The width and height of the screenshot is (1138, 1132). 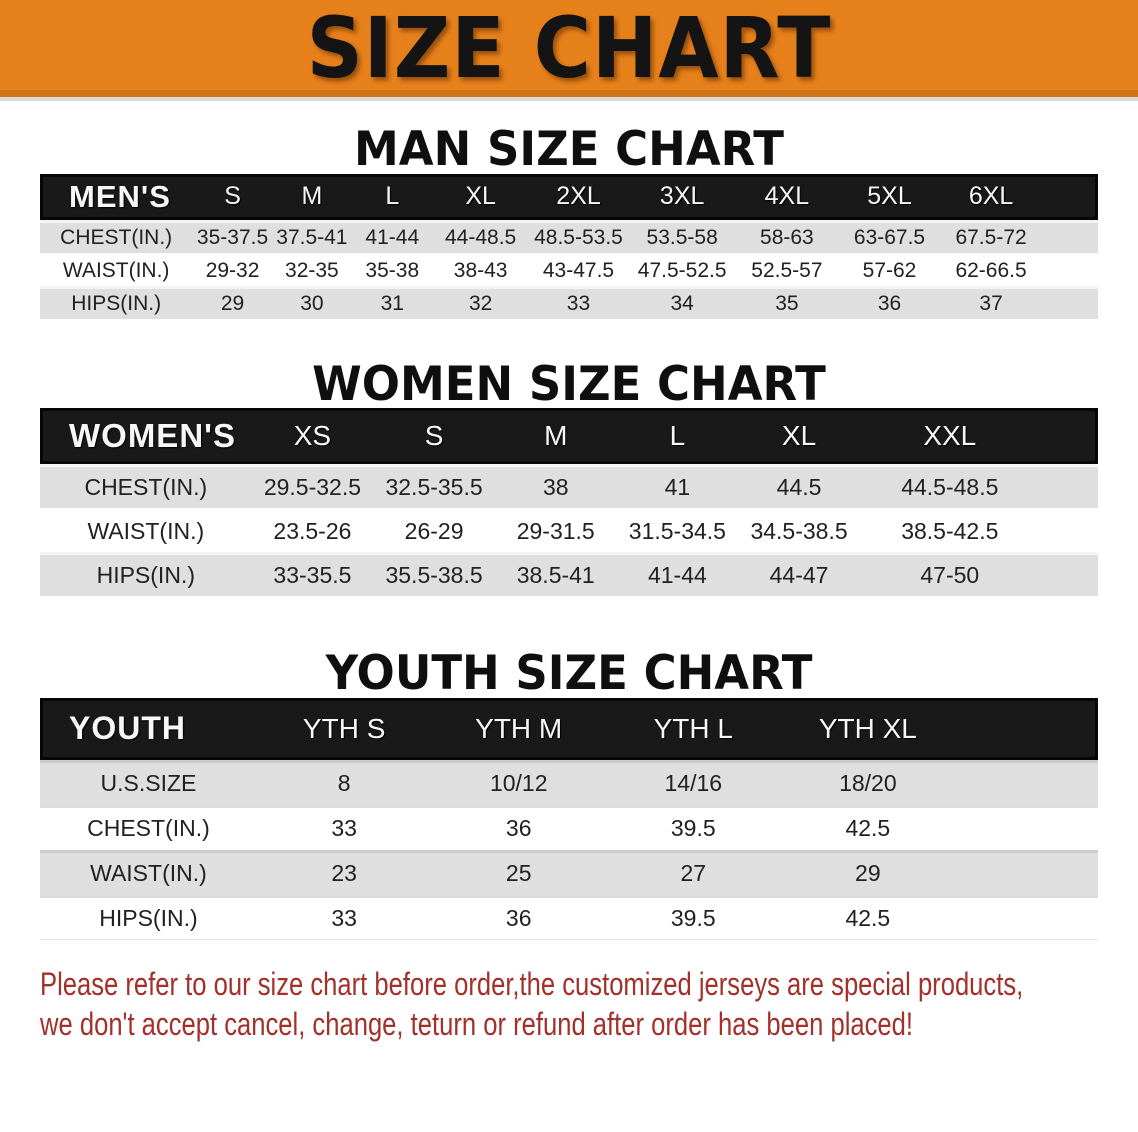 What do you see at coordinates (682, 269) in the screenshot?
I see `size-value: 47.5-52.5` at bounding box center [682, 269].